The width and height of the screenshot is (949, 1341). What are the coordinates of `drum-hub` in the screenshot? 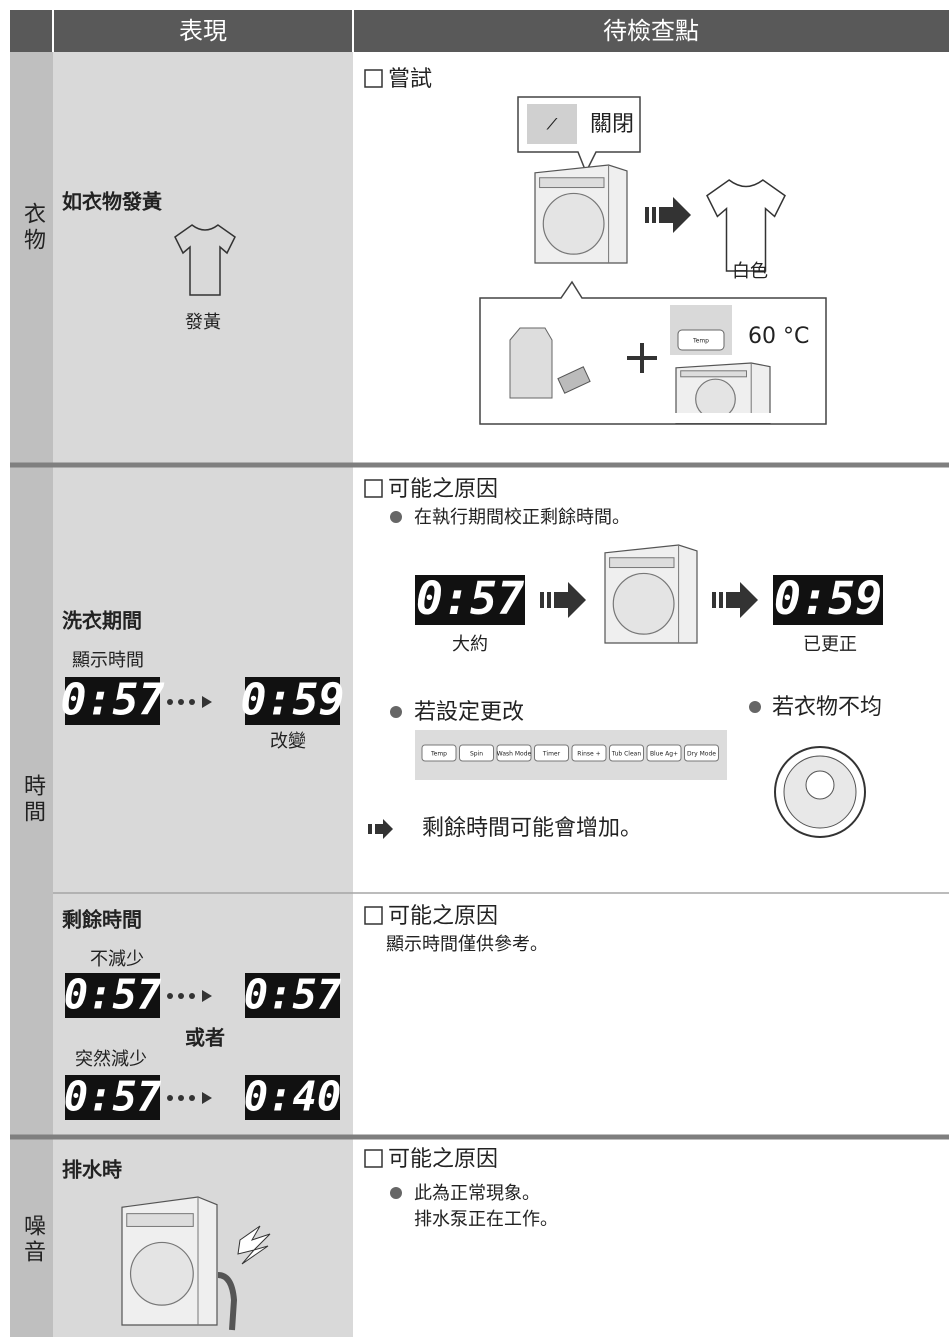 It's located at (820, 785).